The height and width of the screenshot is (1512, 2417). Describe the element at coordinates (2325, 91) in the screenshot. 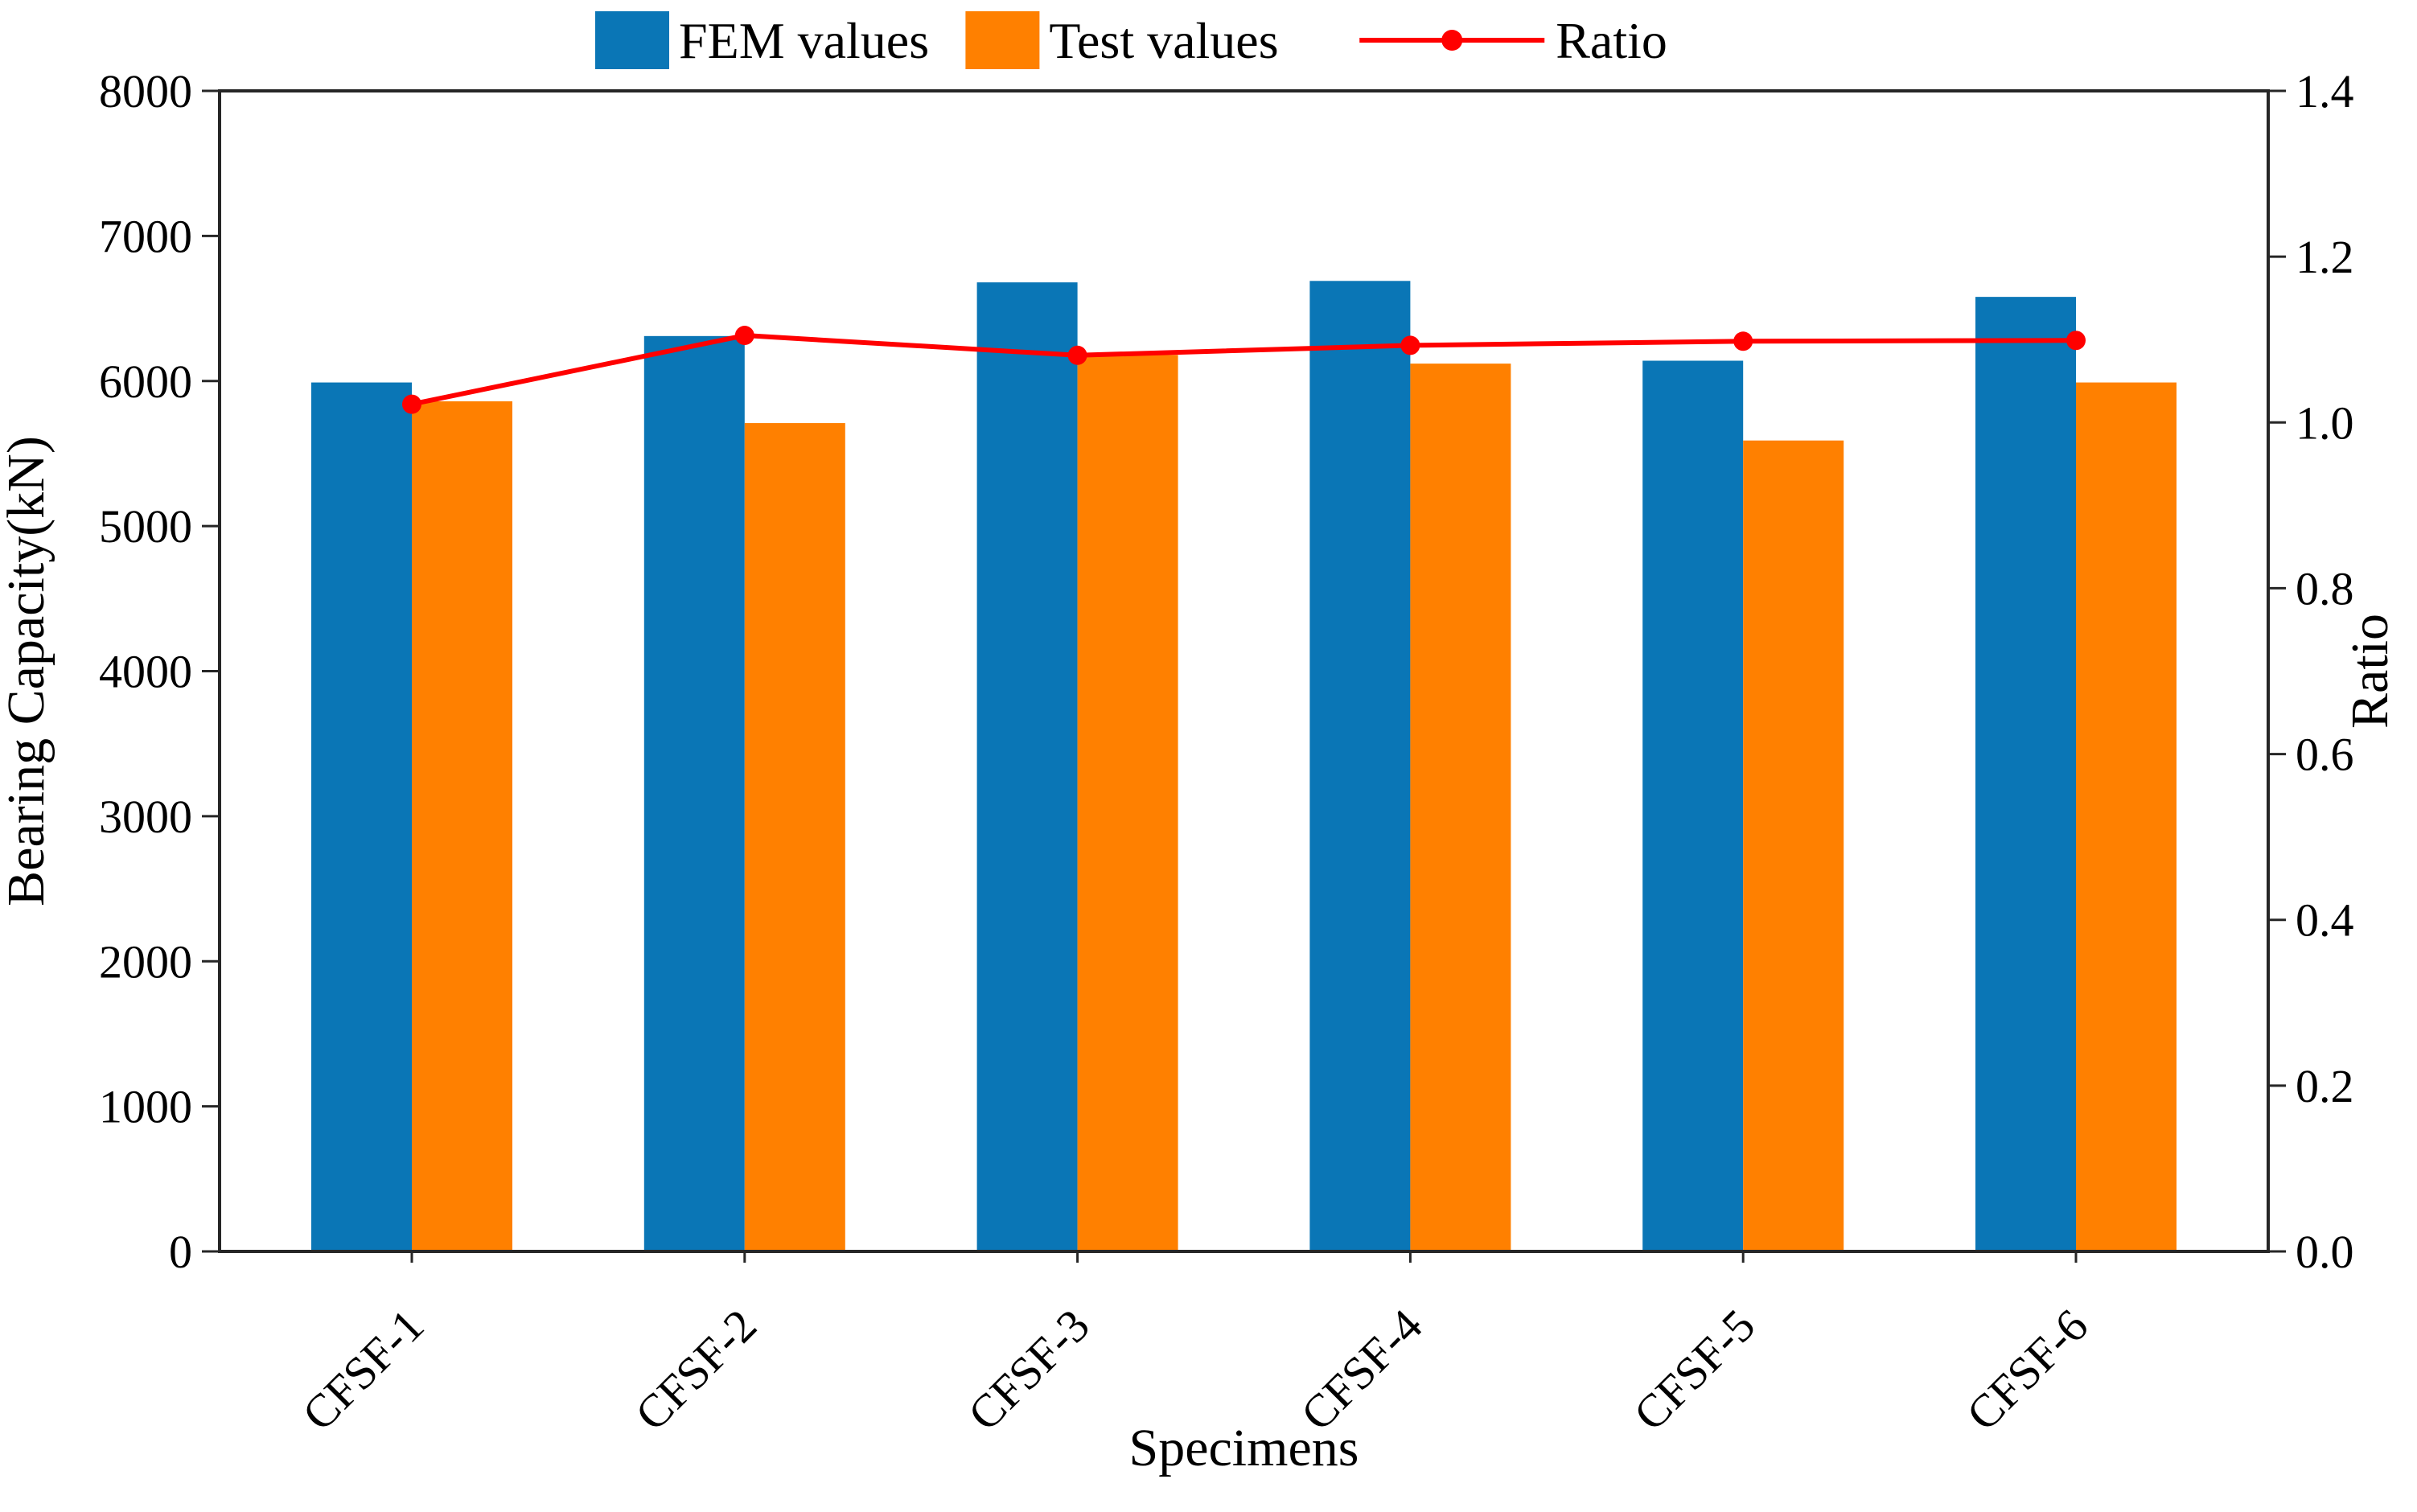

I see `y-right-tick-label: 1.4` at that location.